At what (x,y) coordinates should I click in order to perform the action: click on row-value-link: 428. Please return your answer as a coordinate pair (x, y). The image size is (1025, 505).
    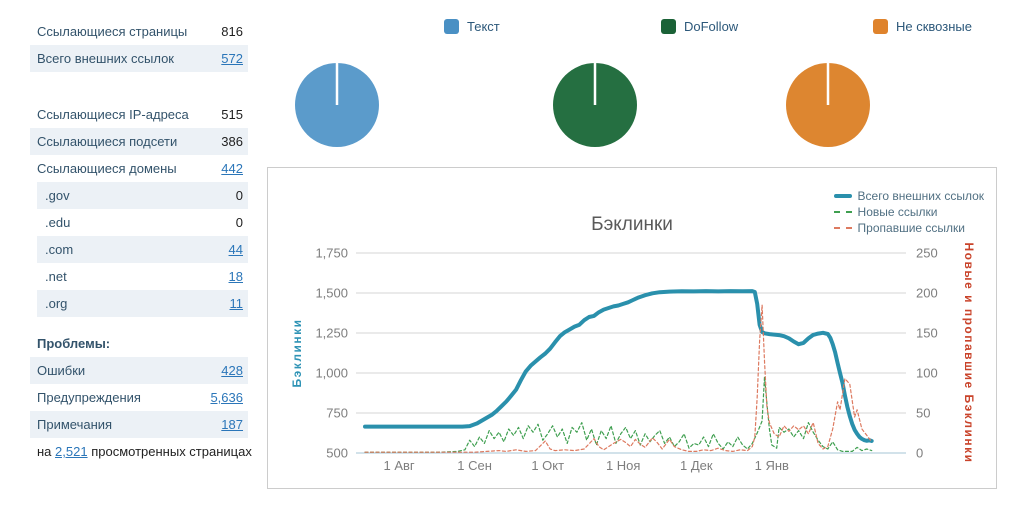
    Looking at the image, I should click on (232, 370).